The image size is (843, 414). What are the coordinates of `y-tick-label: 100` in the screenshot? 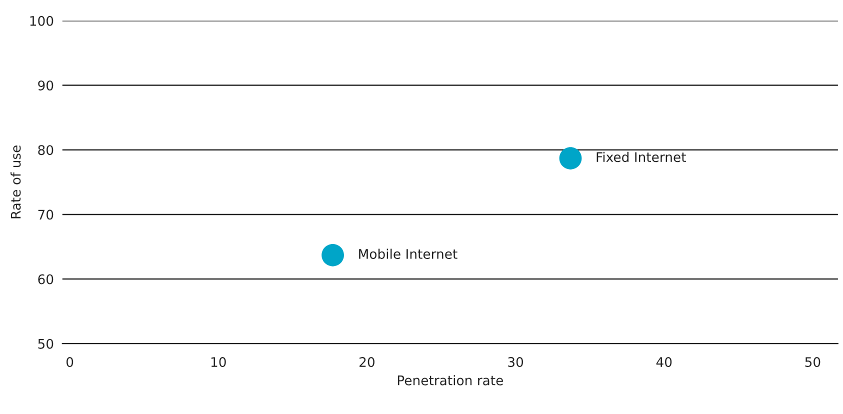 It's located at (42, 21).